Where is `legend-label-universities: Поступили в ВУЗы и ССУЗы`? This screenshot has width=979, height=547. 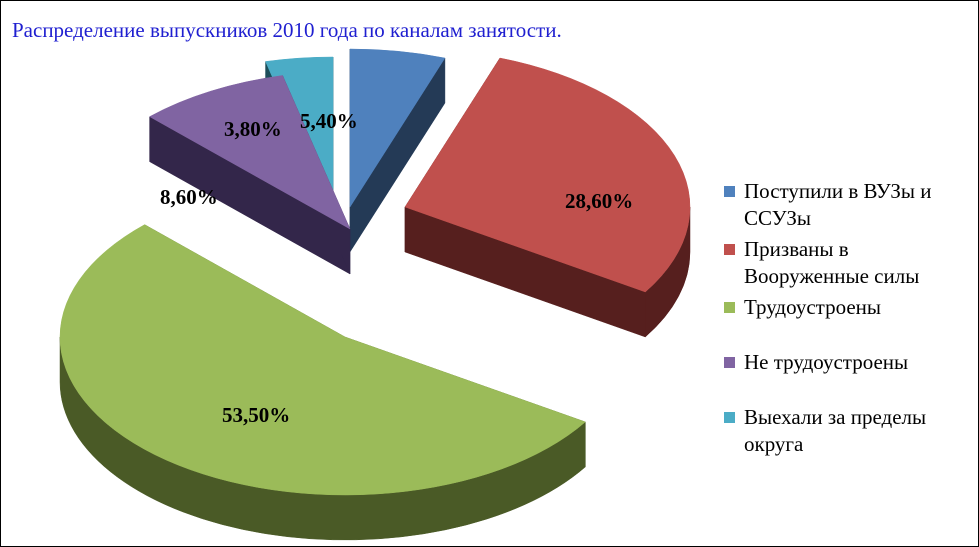 legend-label-universities: Поступили в ВУЗы и ССУЗы is located at coordinates (838, 204).